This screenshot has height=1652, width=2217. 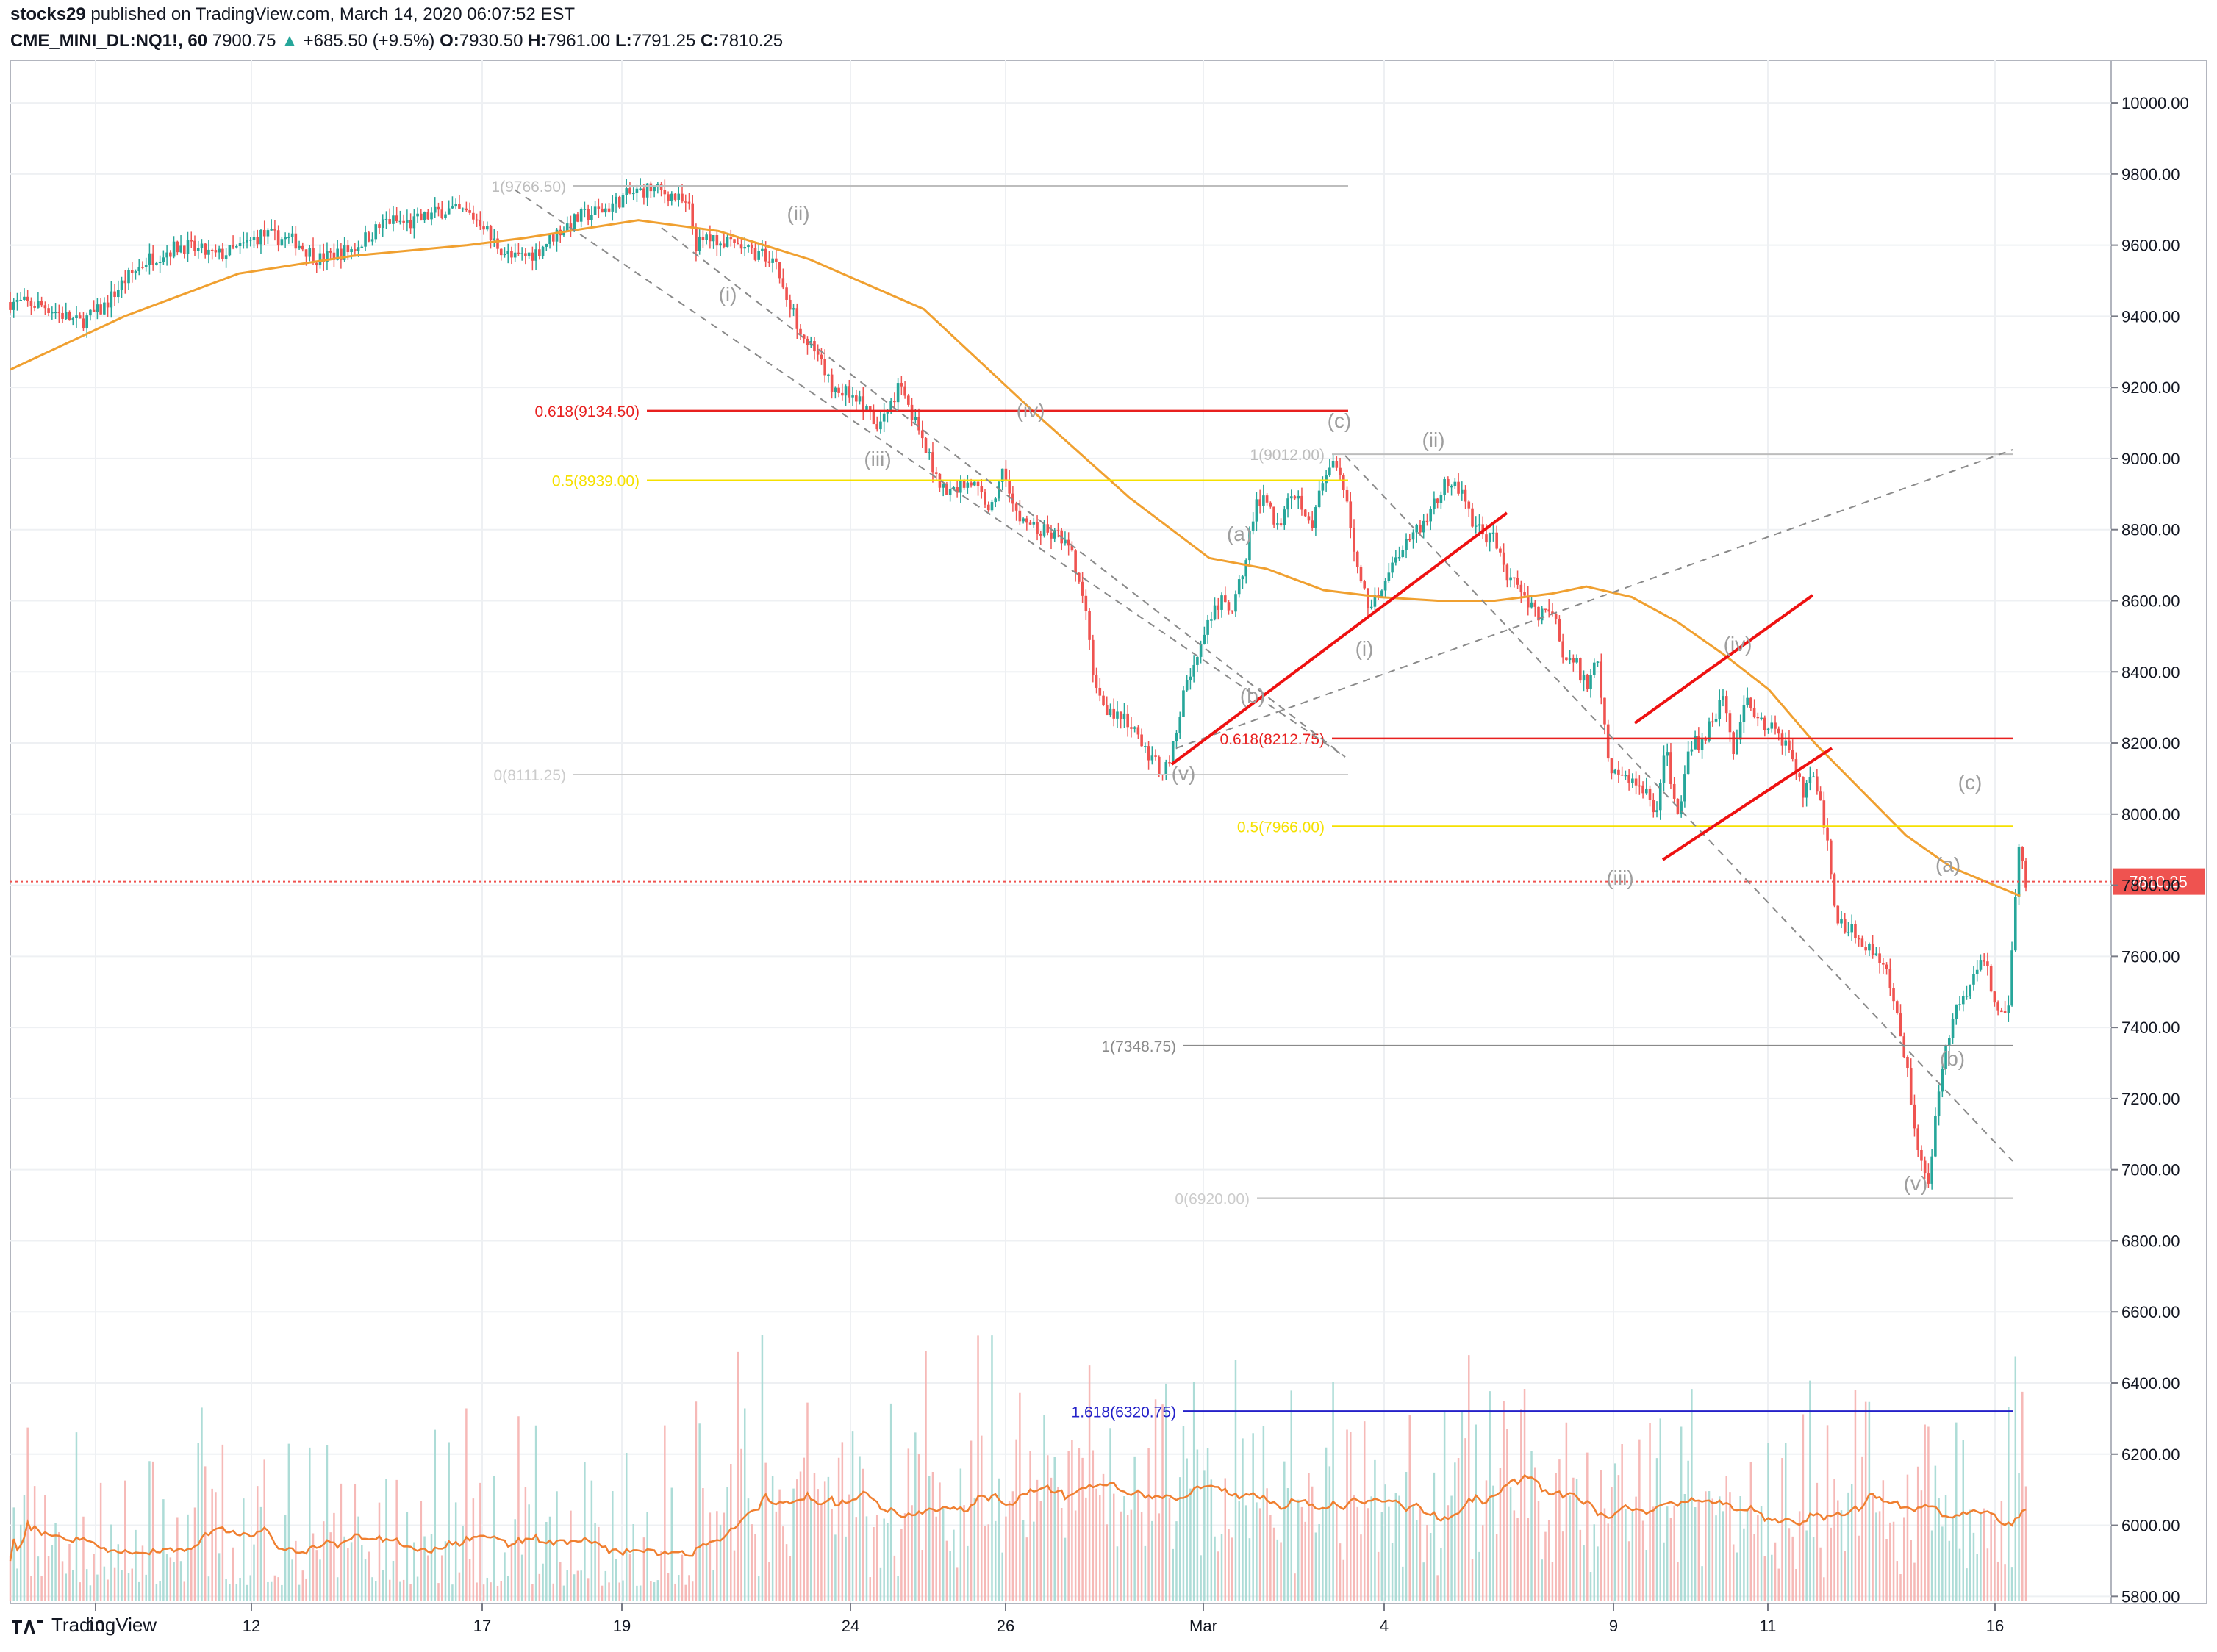 What do you see at coordinates (622, 1626) in the screenshot?
I see `x-tick-label: 19` at bounding box center [622, 1626].